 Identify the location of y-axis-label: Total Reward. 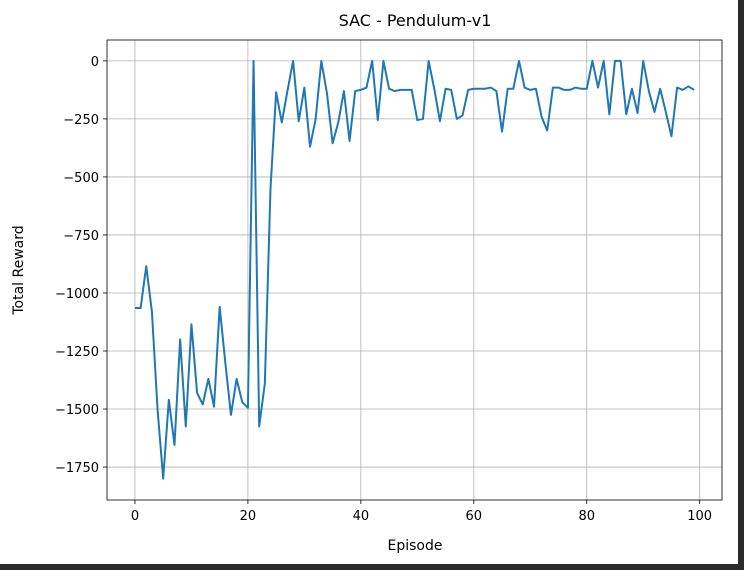
(19, 270).